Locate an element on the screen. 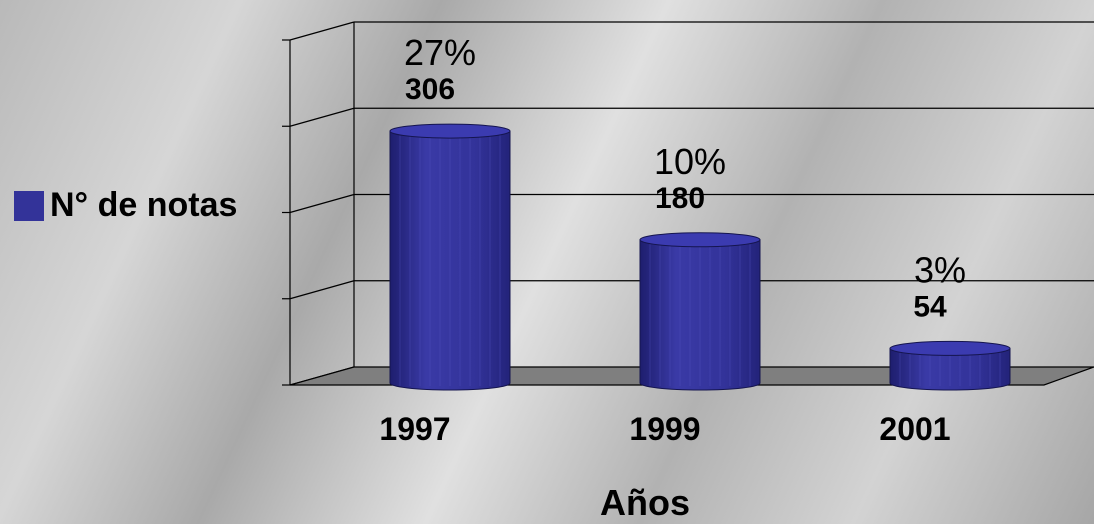  legend-label: N° de notas is located at coordinates (144, 205).